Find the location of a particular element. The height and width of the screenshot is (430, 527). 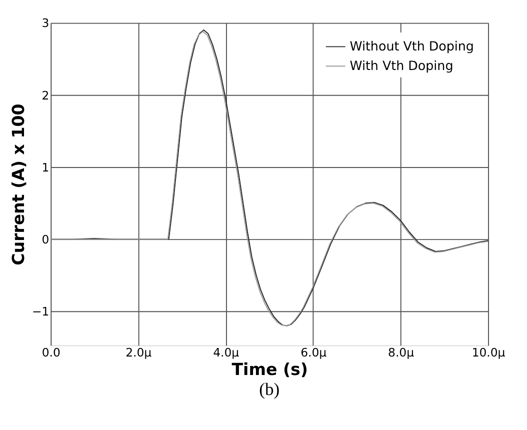

x-tick-label: 6.0µ is located at coordinates (314, 352).